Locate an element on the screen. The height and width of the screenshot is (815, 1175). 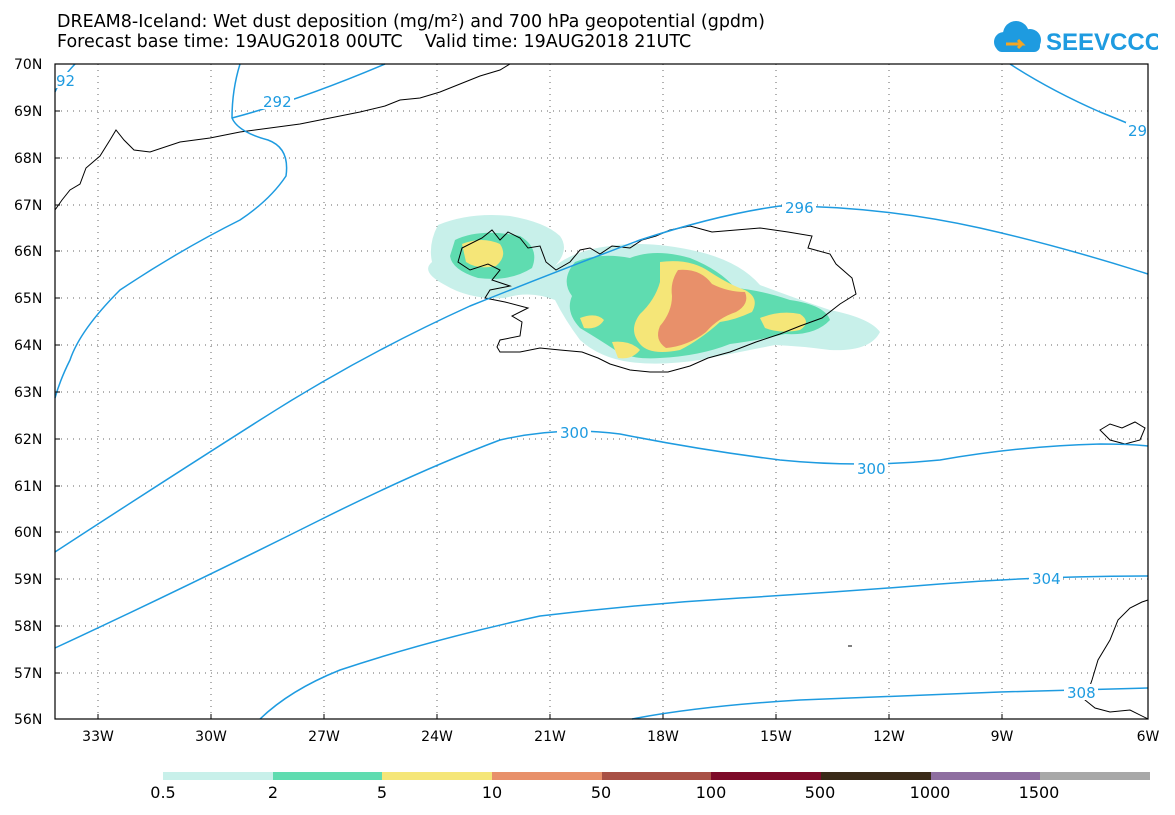
colorbar-label: 10 is located at coordinates (492, 792).